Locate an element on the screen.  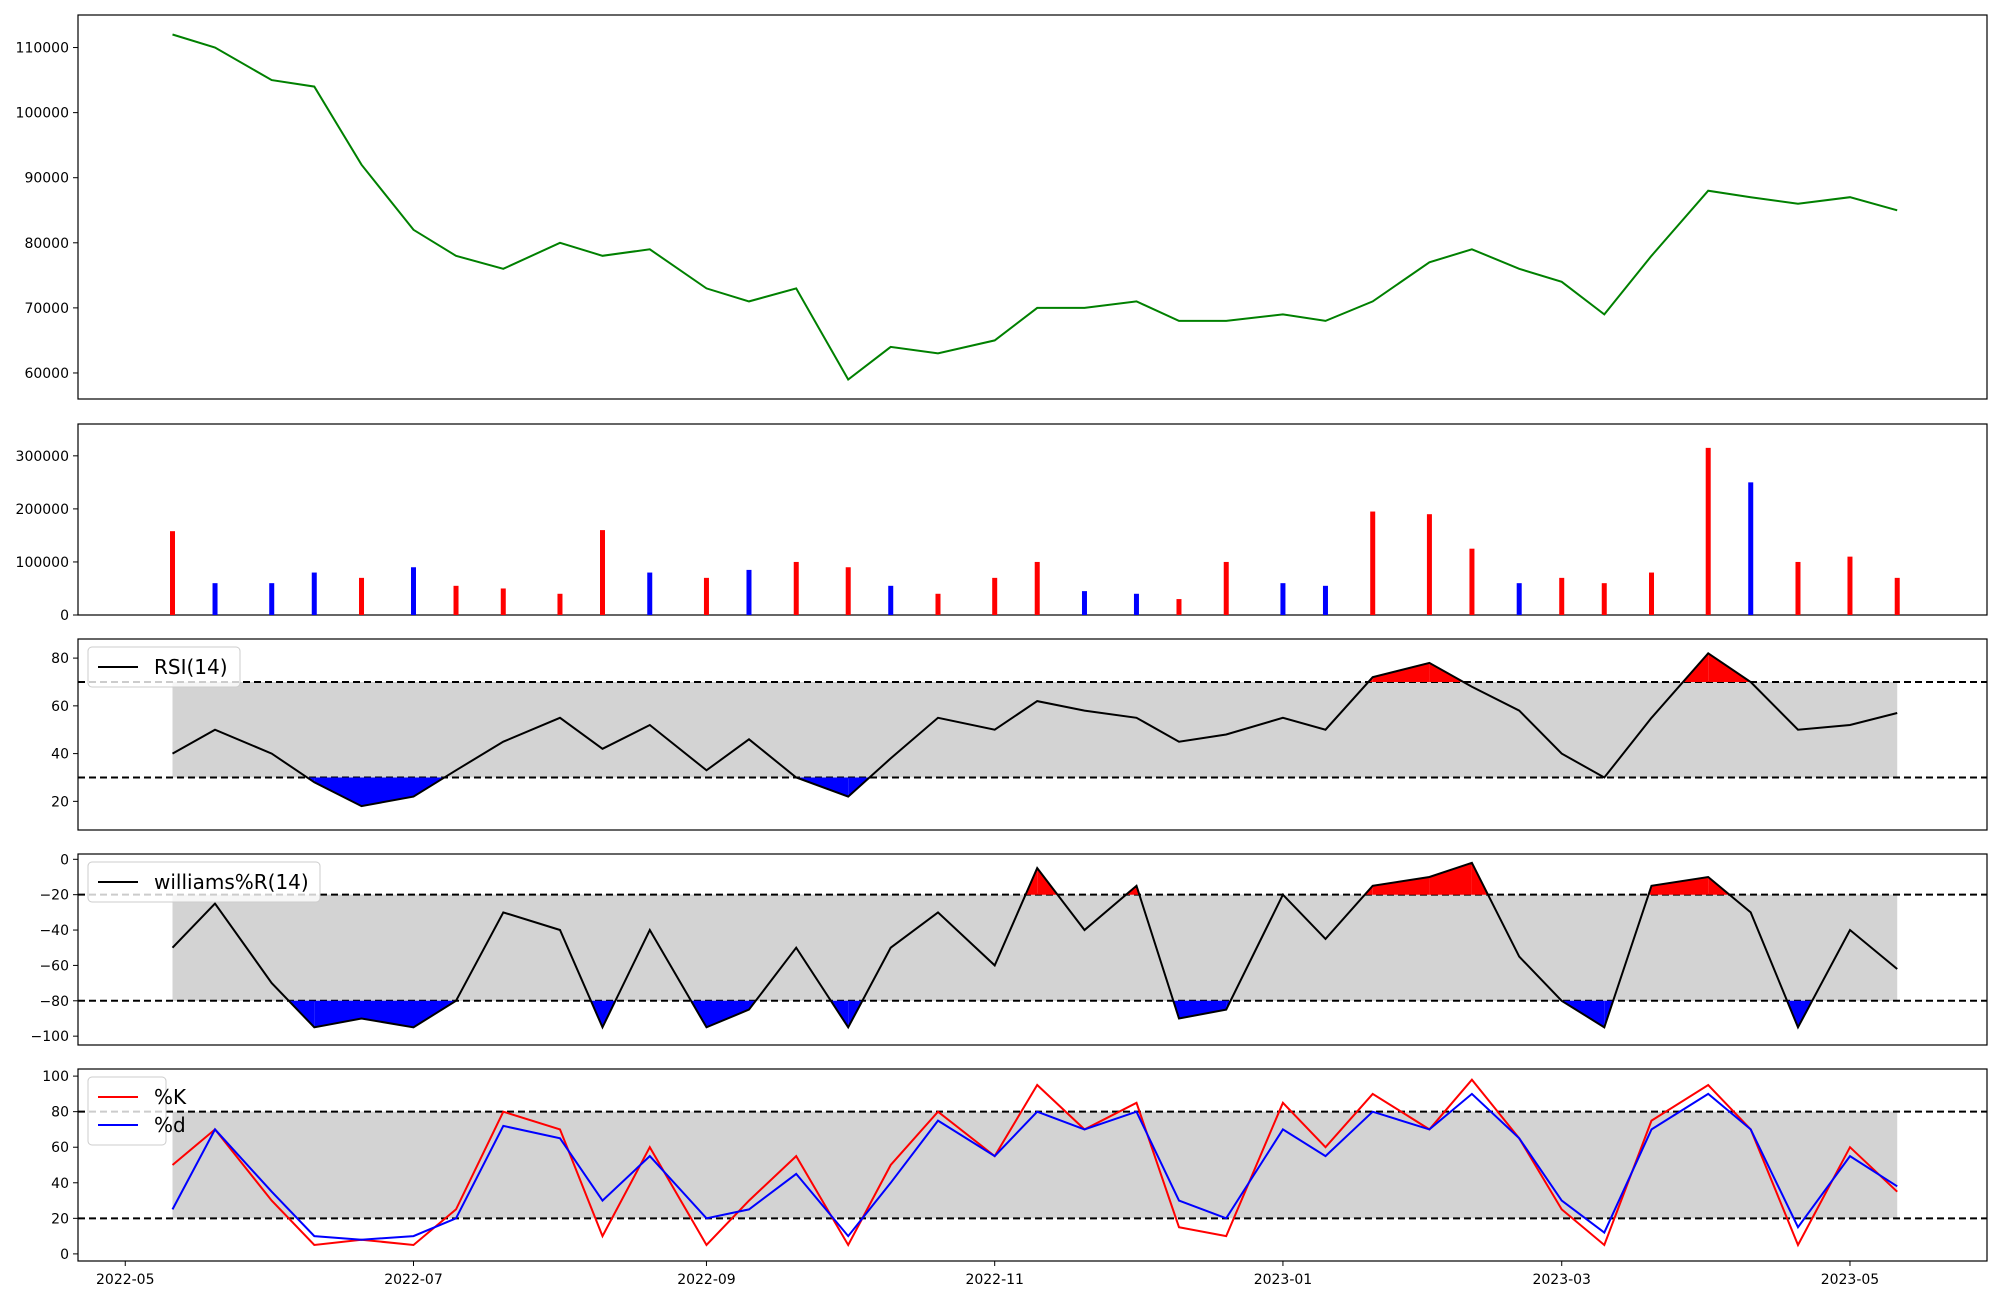
y-tick-label: −20 is located at coordinates (54, 896).